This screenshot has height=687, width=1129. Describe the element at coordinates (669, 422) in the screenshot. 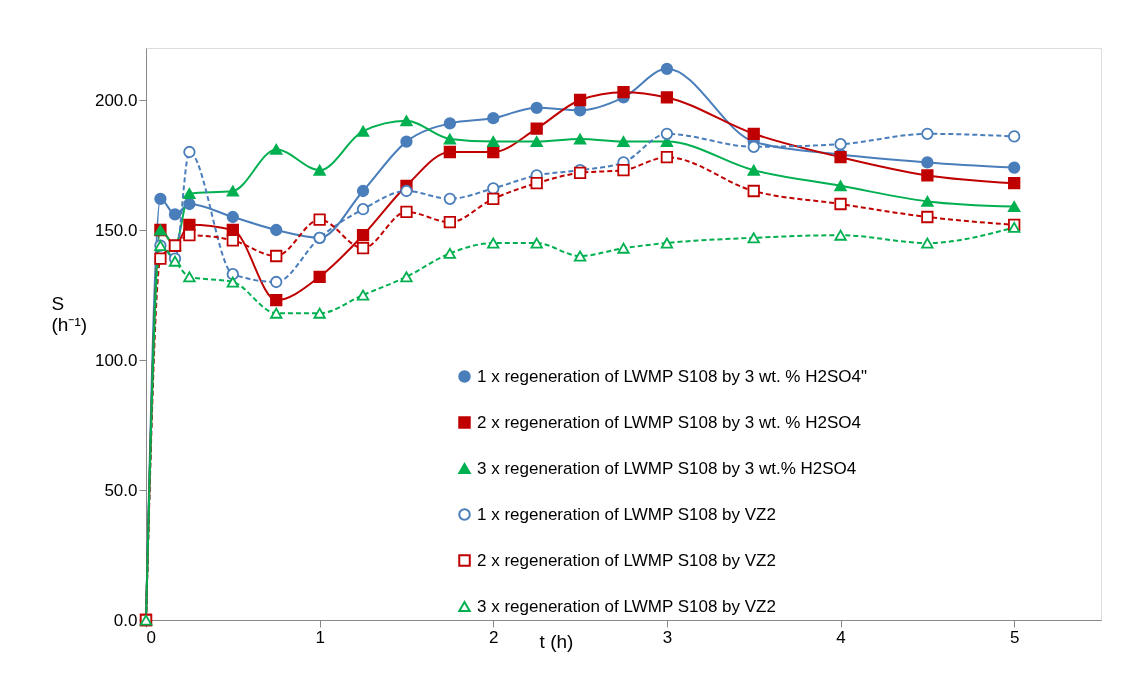

I see `legend-label: 2 x regeneration of LWMP S108 by 3 wt. % H2SO4` at that location.